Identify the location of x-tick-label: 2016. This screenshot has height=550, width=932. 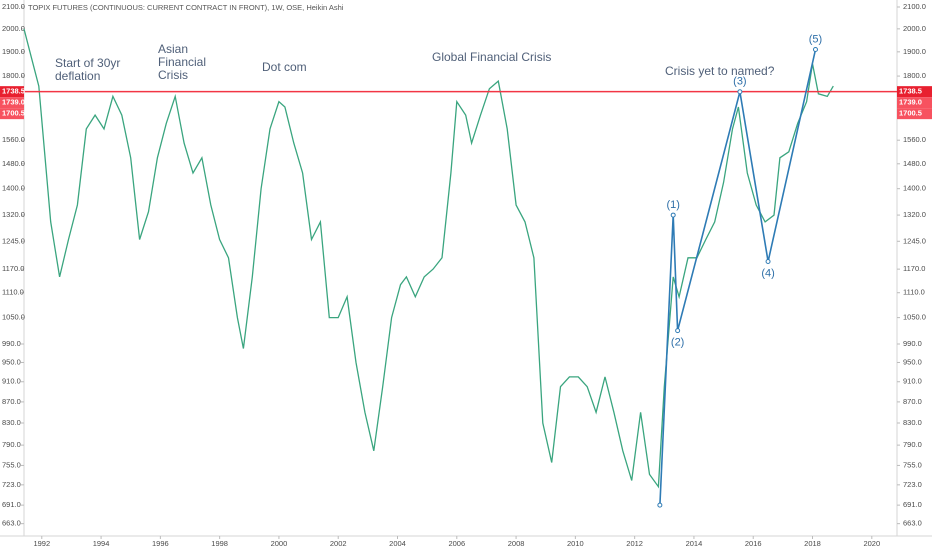
(753, 543).